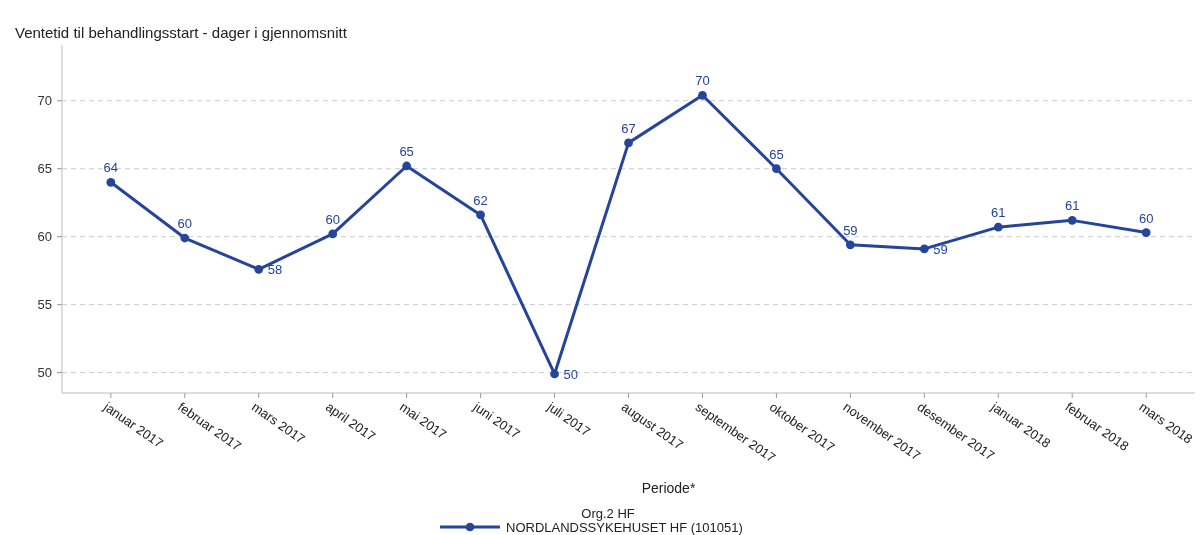 This screenshot has width=1200, height=535. What do you see at coordinates (44, 237) in the screenshot?
I see `y-tick-label: 60` at bounding box center [44, 237].